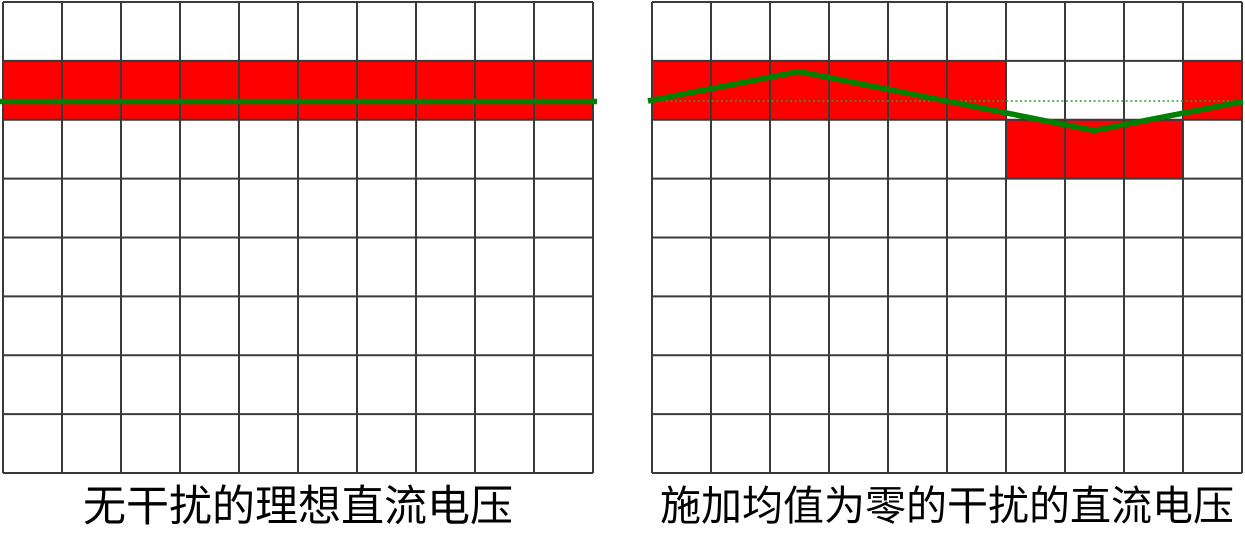 The width and height of the screenshot is (1245, 545). Describe the element at coordinates (947, 506) in the screenshot. I see `caption-disturbed-dc: 施加均值为零的干扰的直流电压` at that location.